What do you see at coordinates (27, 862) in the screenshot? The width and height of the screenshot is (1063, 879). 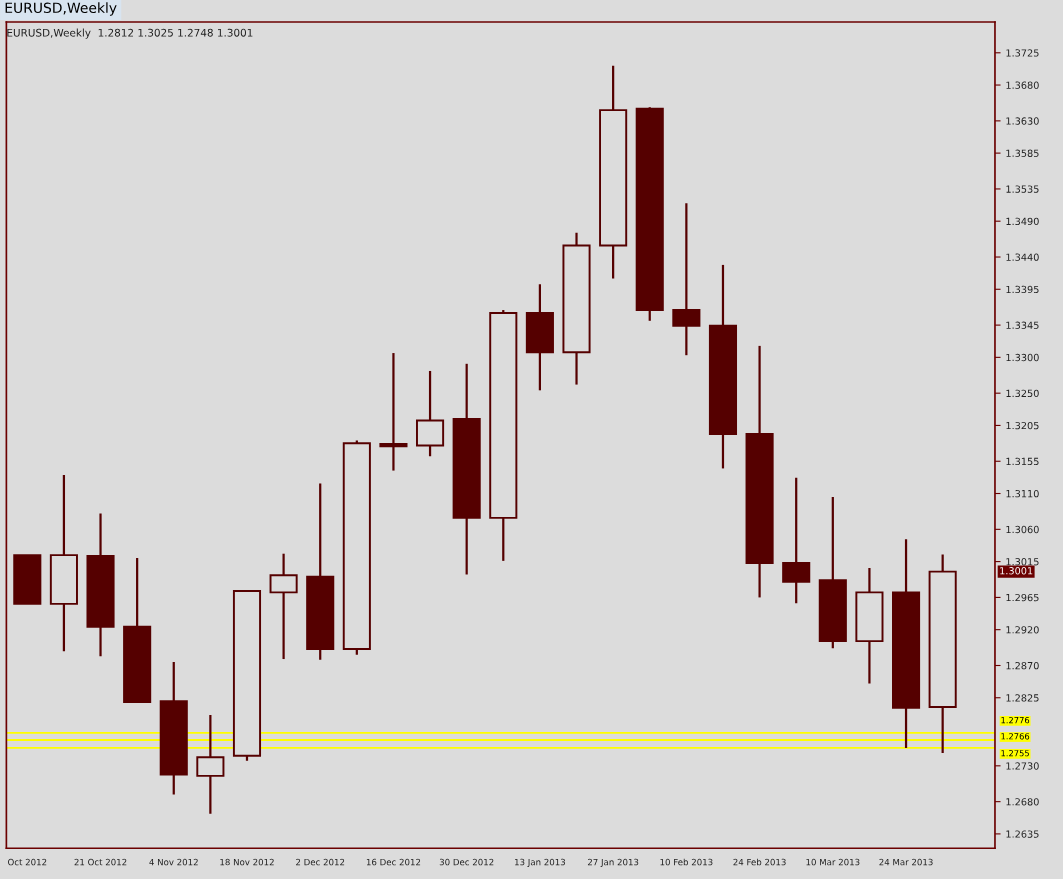 I see `x-tick-label: Oct 2012` at bounding box center [27, 862].